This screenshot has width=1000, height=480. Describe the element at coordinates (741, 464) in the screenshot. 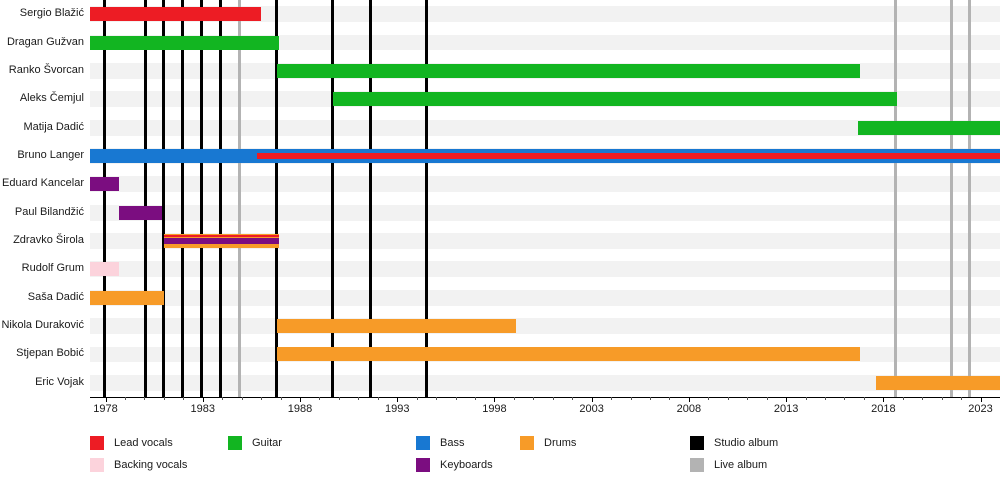

I see `legend-label: Live album` at that location.